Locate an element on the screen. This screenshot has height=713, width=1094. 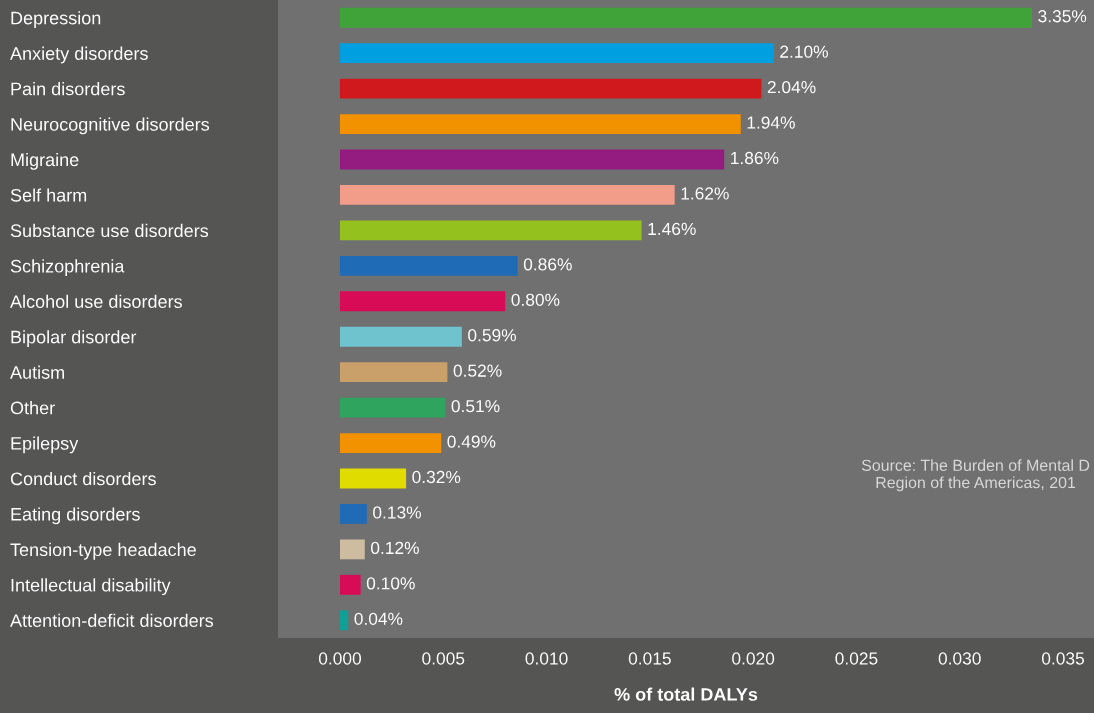
x-tick-label: 0.030 is located at coordinates (959, 658).